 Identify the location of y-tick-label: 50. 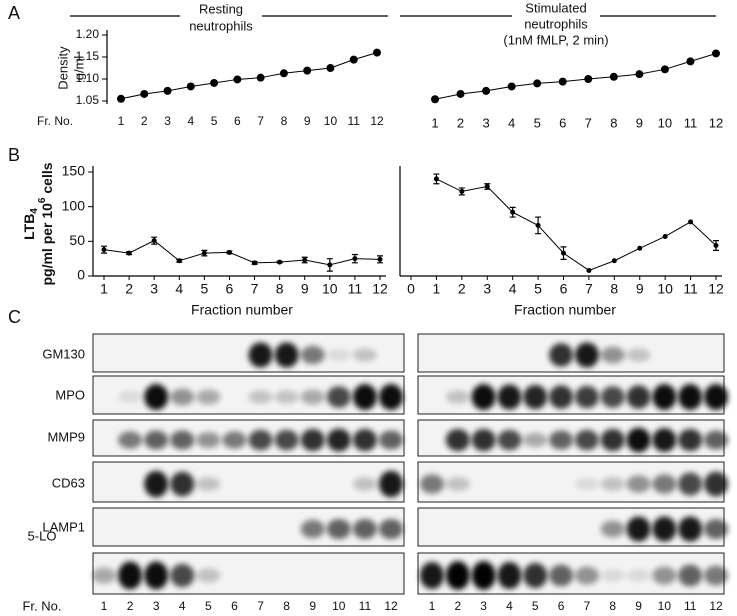
(77, 240).